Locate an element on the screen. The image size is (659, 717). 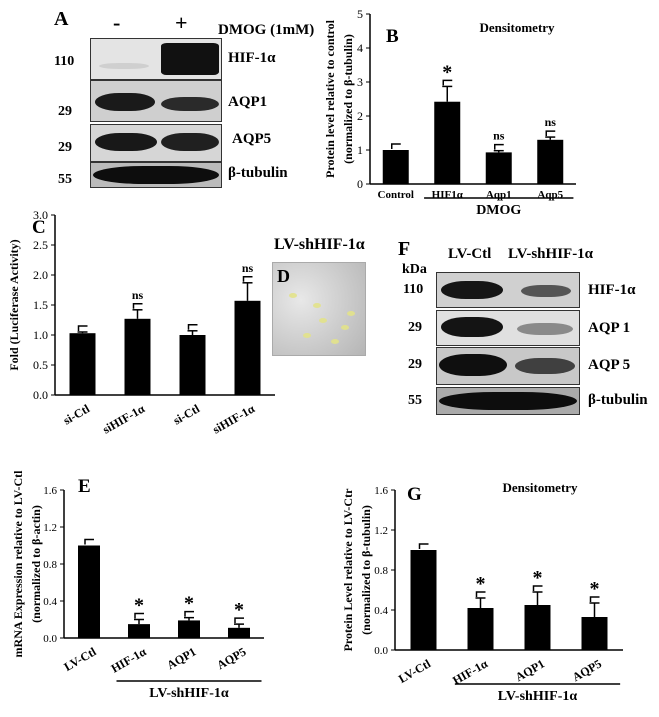
y-tick-label: 5 is located at coordinates (360, 14).